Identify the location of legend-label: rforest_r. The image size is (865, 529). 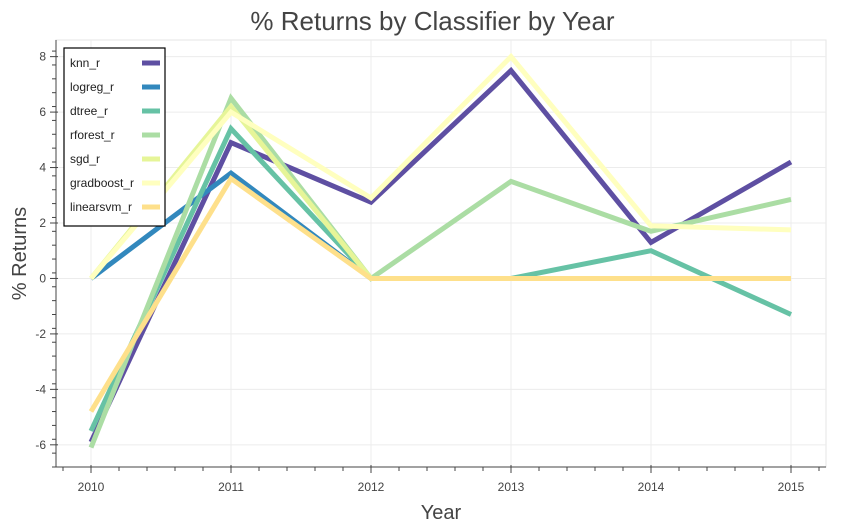
(92, 135).